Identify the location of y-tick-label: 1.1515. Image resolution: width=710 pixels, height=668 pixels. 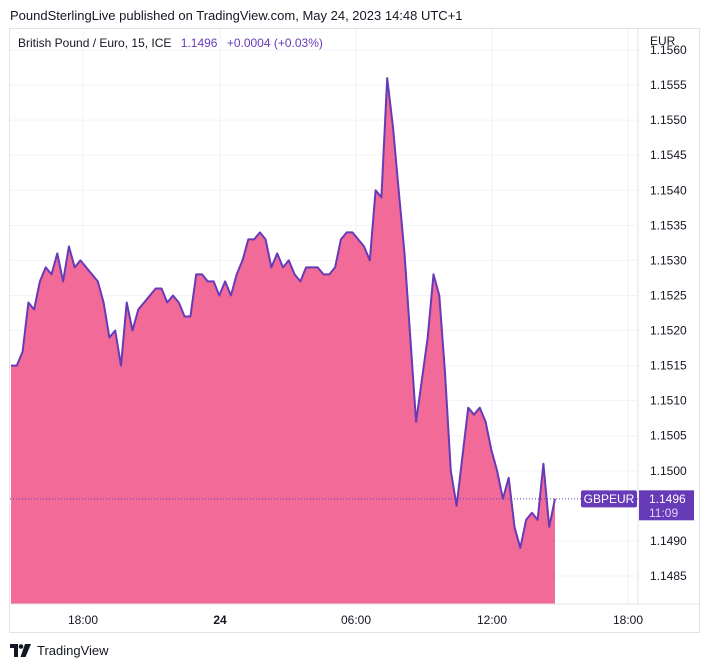
(668, 366).